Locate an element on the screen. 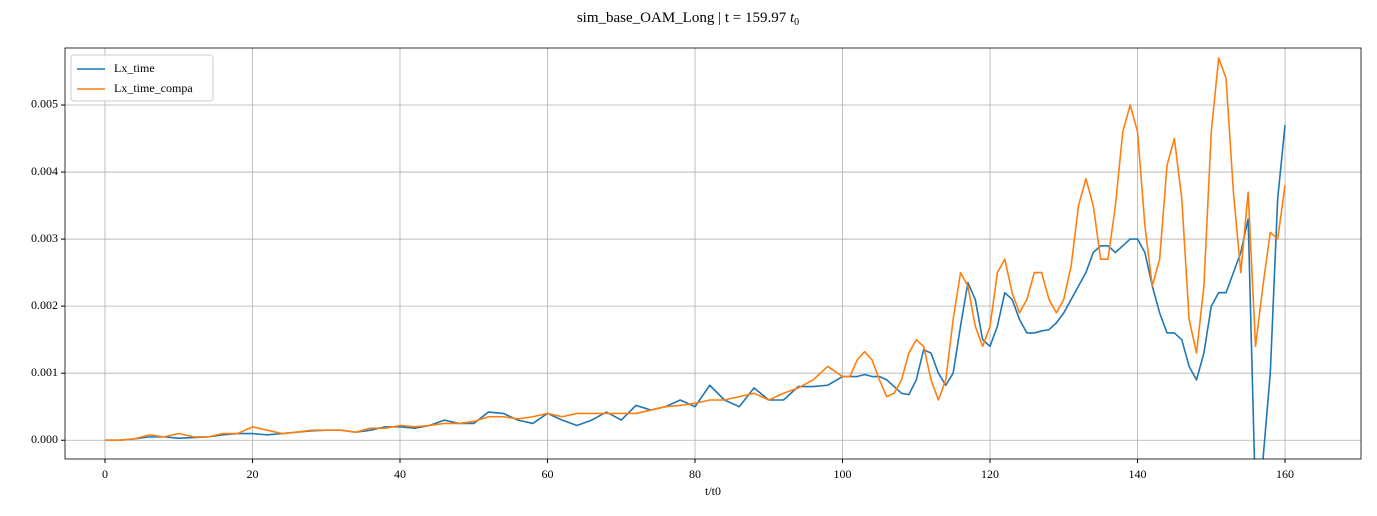 The width and height of the screenshot is (1377, 516). x-tick-label: 60 is located at coordinates (547, 474).